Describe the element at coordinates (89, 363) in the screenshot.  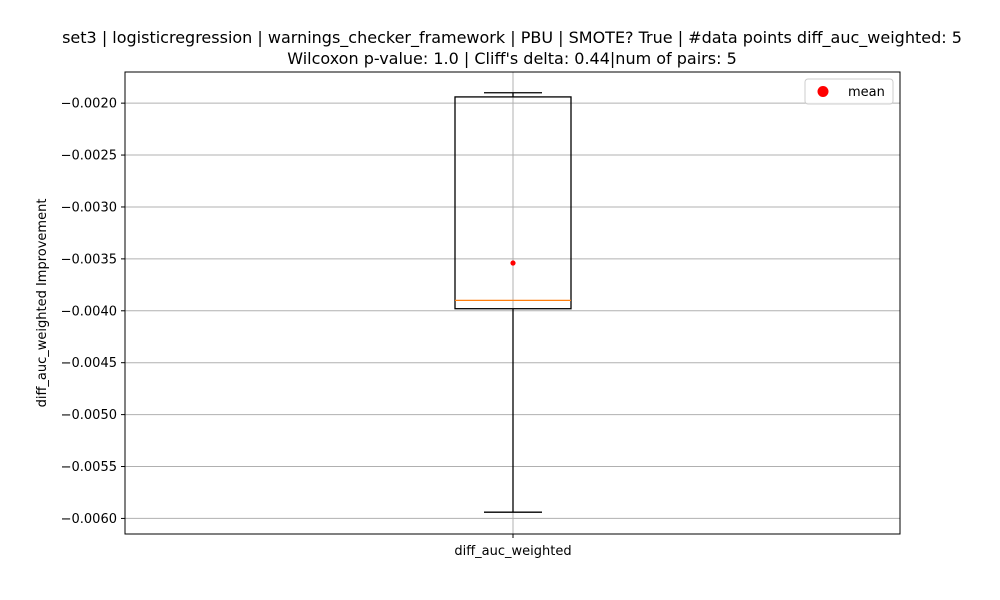
I see `y-tick-label: −0.0045` at that location.